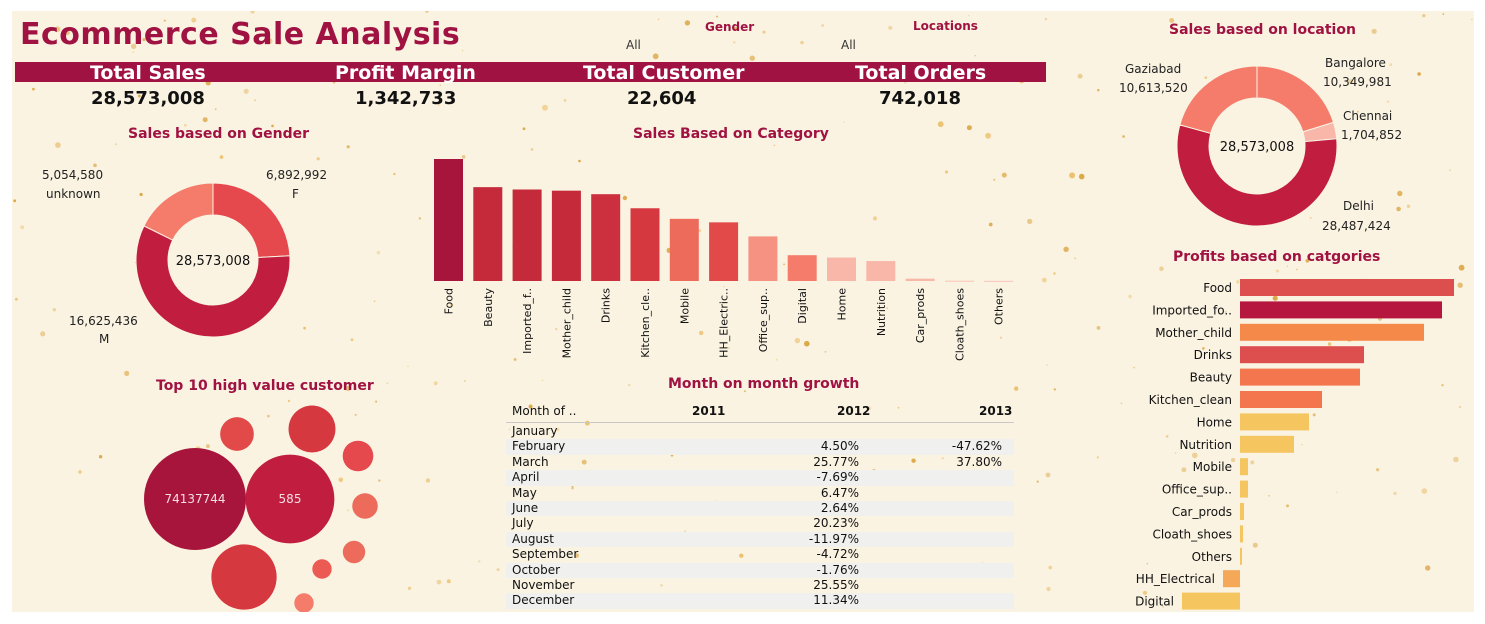  I want to click on growth-2013-cell: -47.62%, so click(976, 446).